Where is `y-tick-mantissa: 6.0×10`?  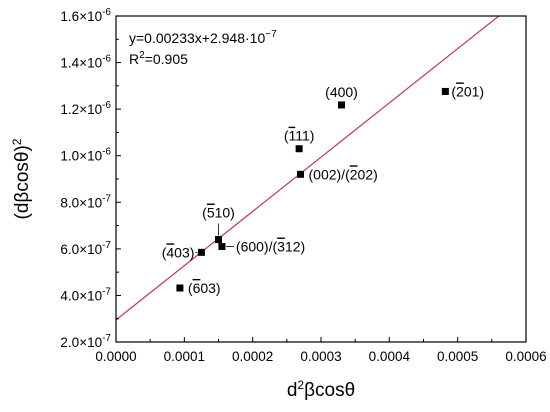
y-tick-mantissa: 6.0×10 is located at coordinates (81, 249).